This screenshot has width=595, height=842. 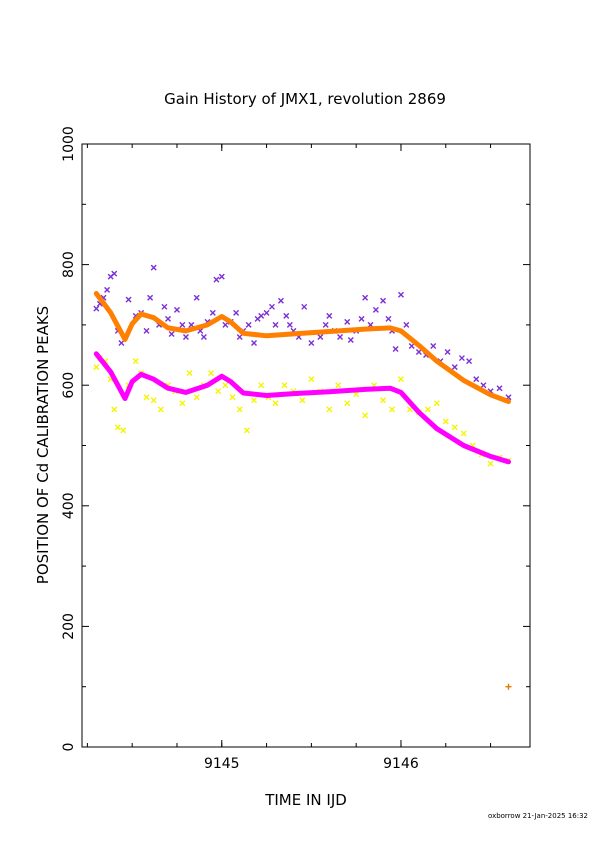 What do you see at coordinates (538, 816) in the screenshot?
I see `footer-credit: oxborrow 21-Jan-2025 16:32` at bounding box center [538, 816].